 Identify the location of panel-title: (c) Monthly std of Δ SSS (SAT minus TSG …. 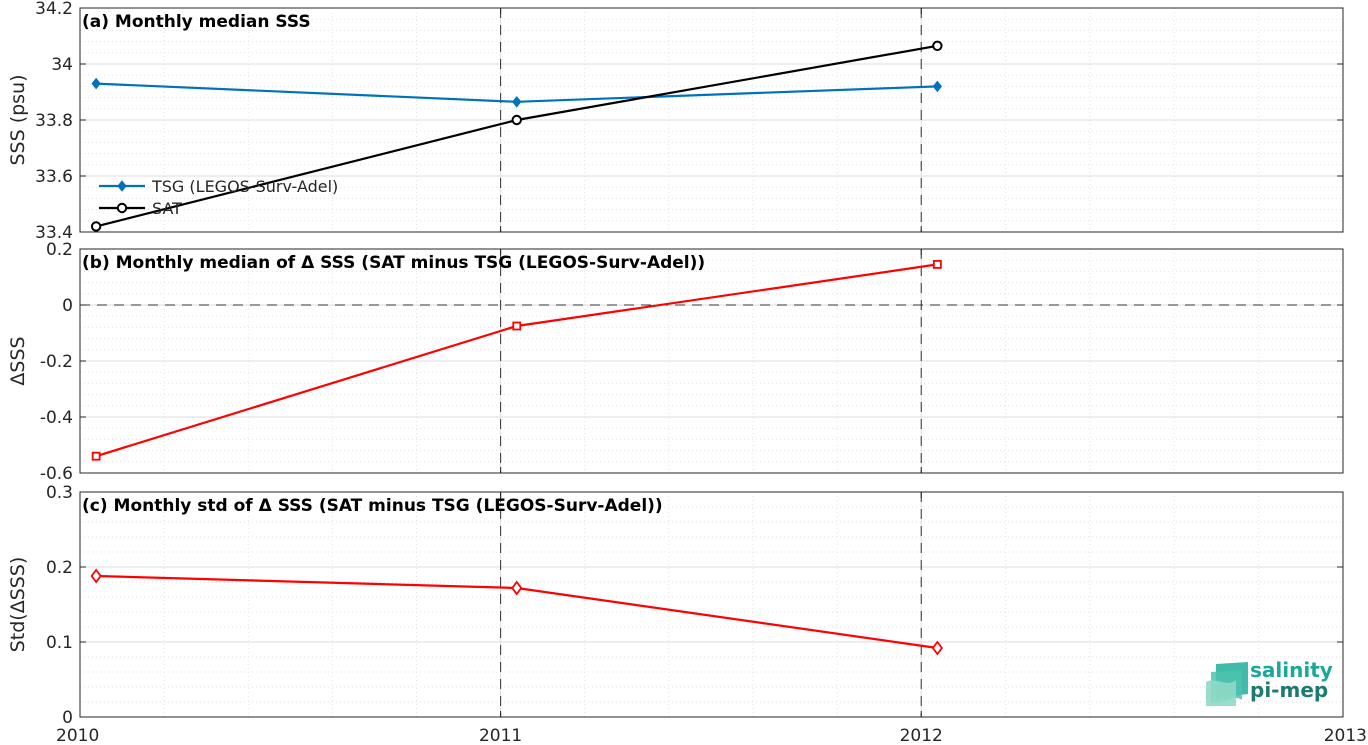
(372, 506).